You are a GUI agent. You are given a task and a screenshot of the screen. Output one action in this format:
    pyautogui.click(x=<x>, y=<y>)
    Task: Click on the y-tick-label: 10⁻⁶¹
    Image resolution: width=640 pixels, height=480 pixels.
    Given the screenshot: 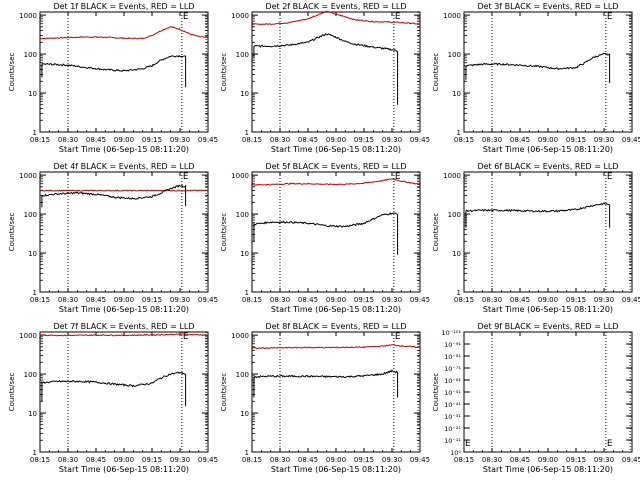 What is the action you would take?
    pyautogui.click(x=452, y=381)
    